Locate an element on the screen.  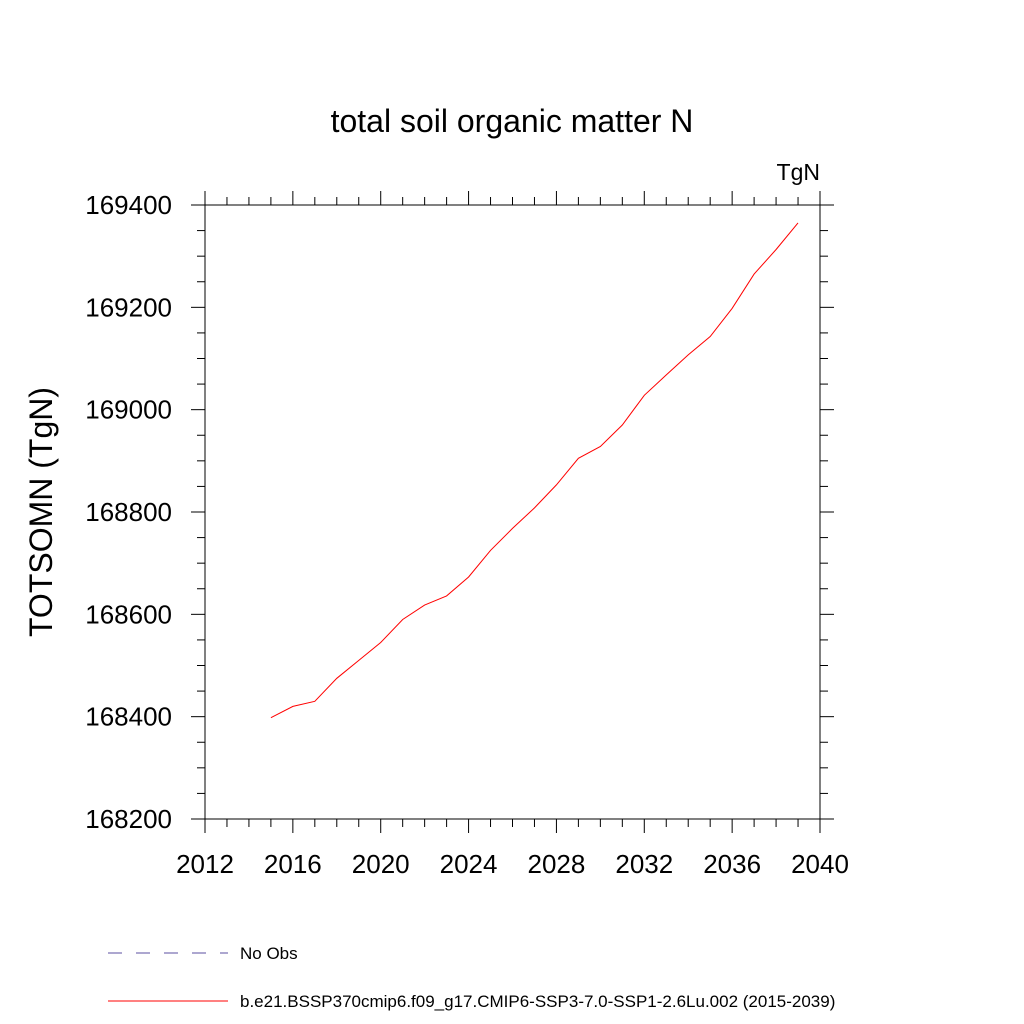
units-label: TgN is located at coordinates (798, 172).